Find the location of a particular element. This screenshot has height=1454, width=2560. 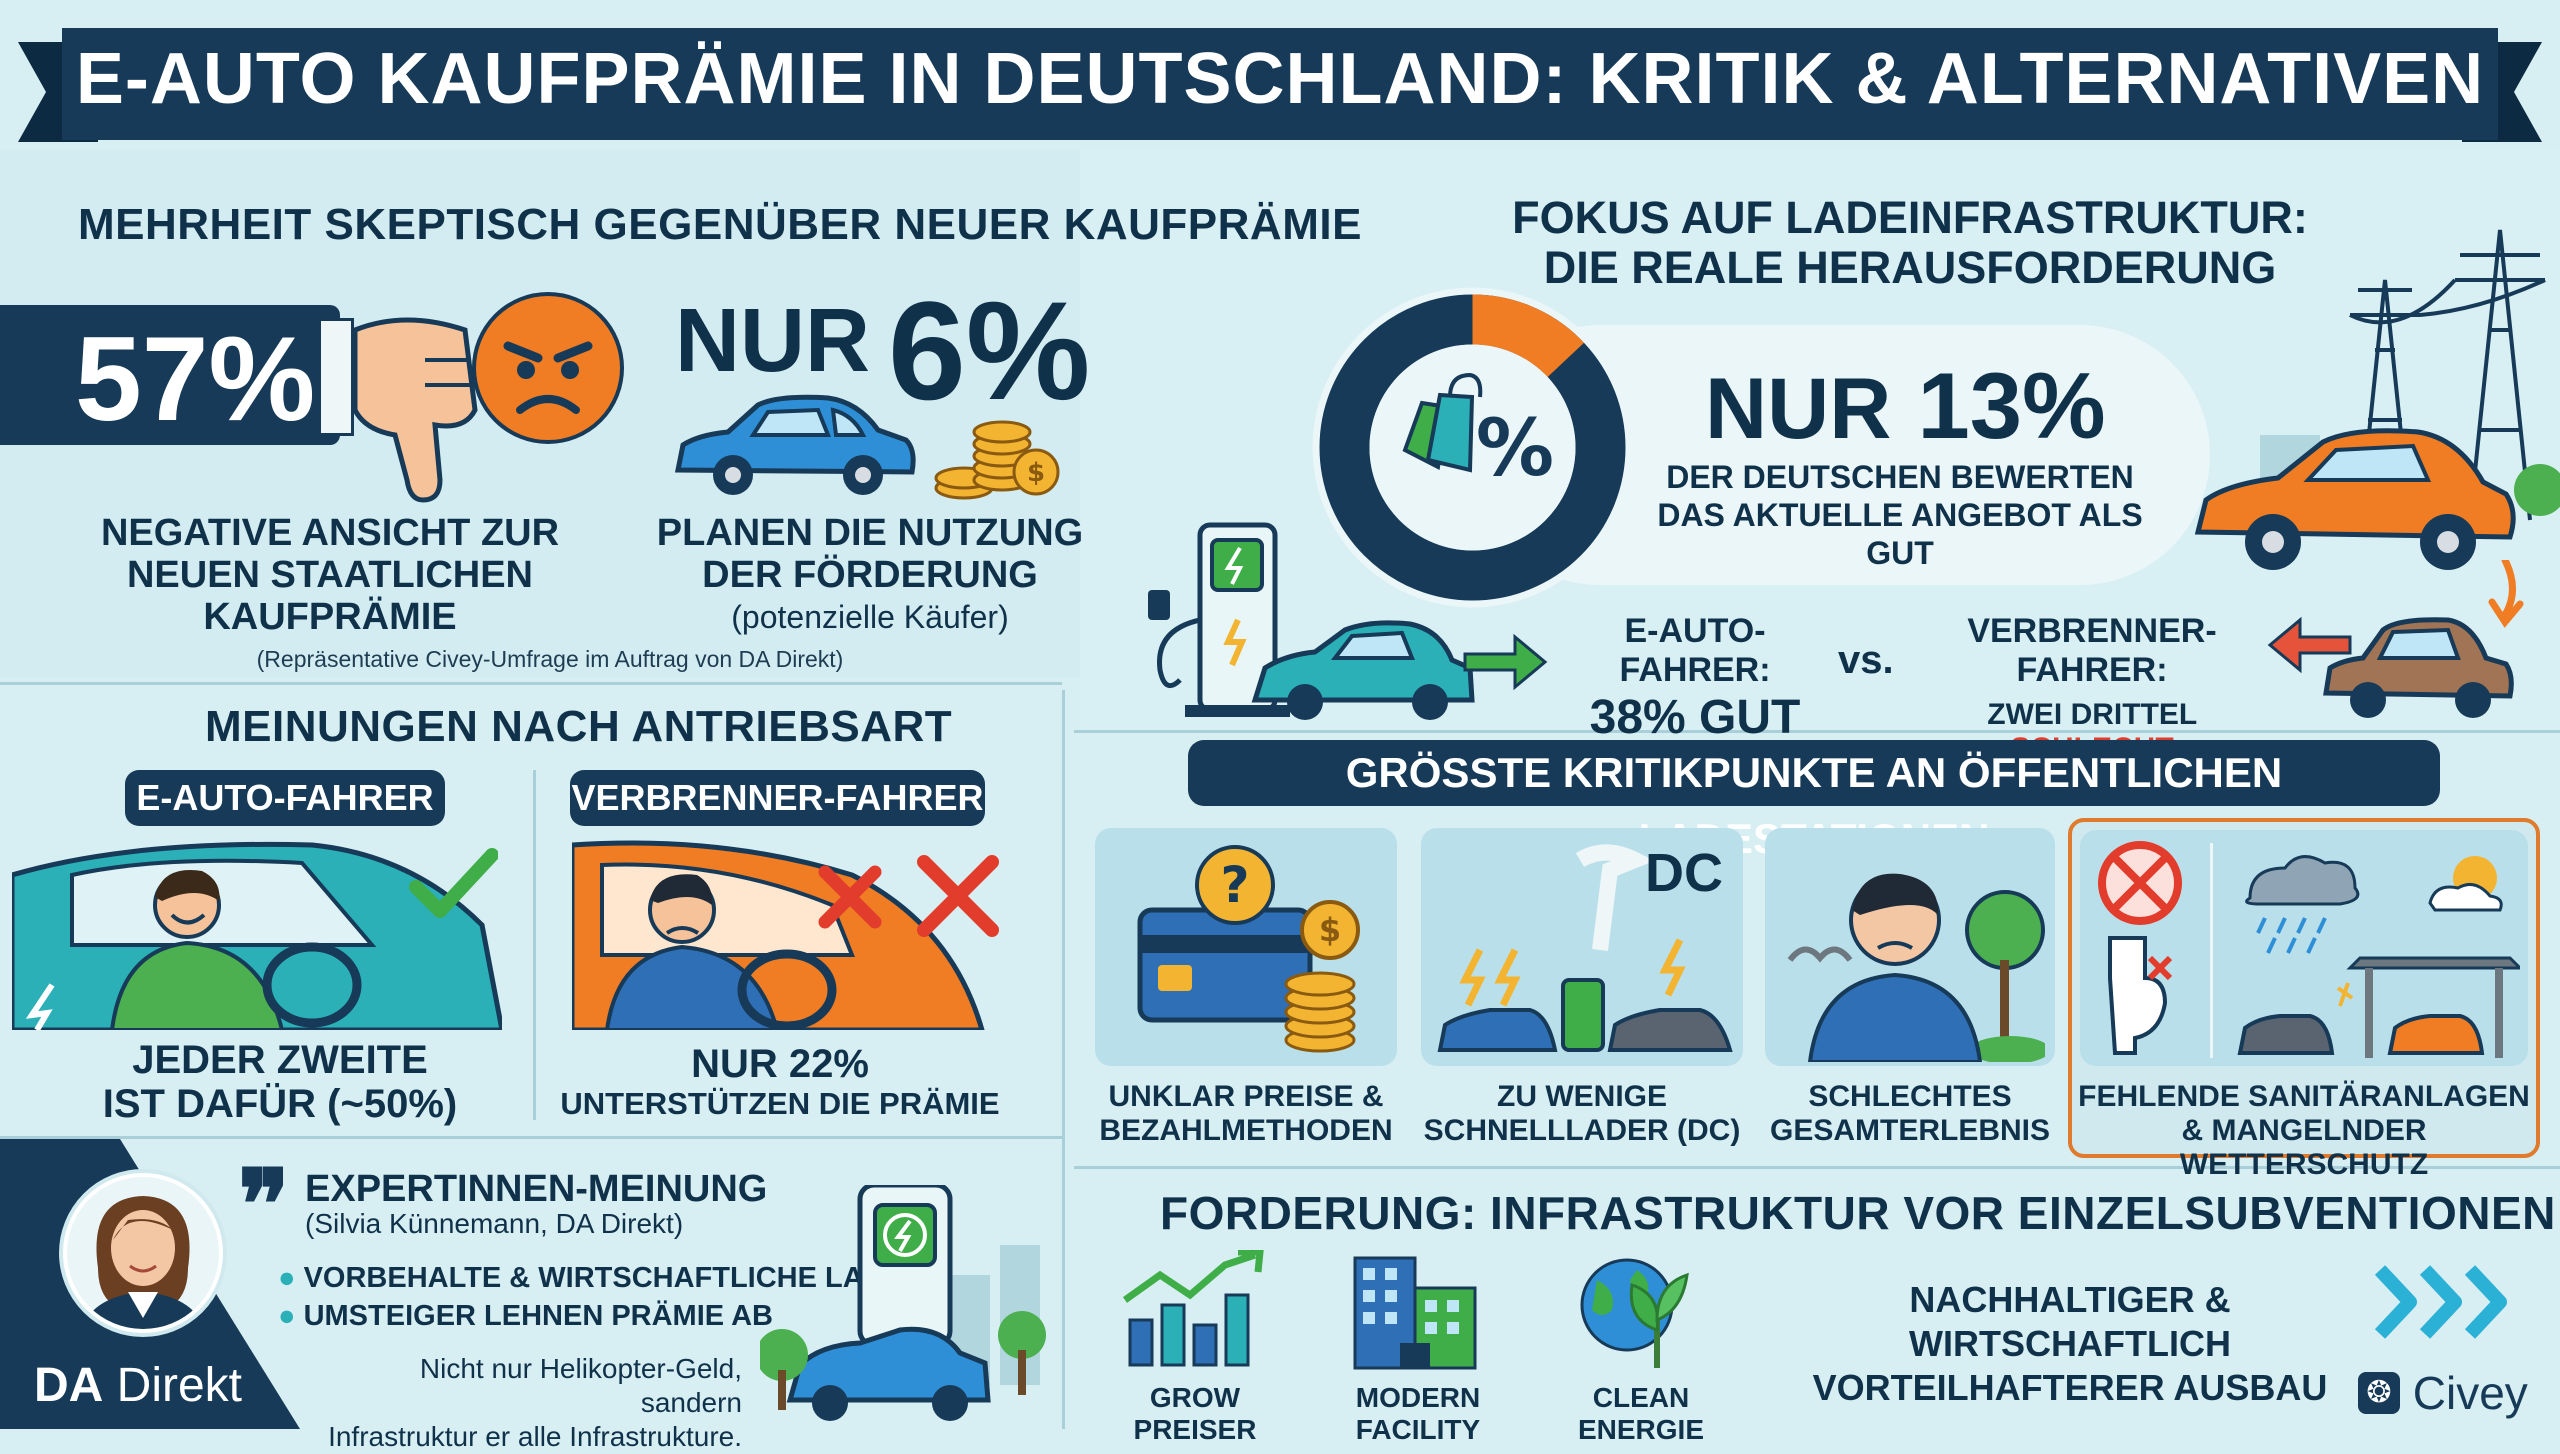

arrow-right-icon is located at coordinates (1505, 662).